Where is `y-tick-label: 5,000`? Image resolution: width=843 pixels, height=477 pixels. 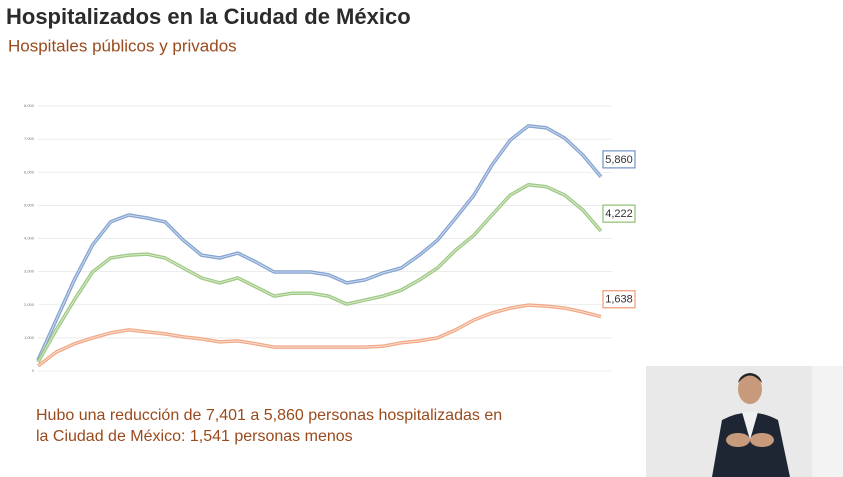
y-tick-label: 5,000 is located at coordinates (29, 204).